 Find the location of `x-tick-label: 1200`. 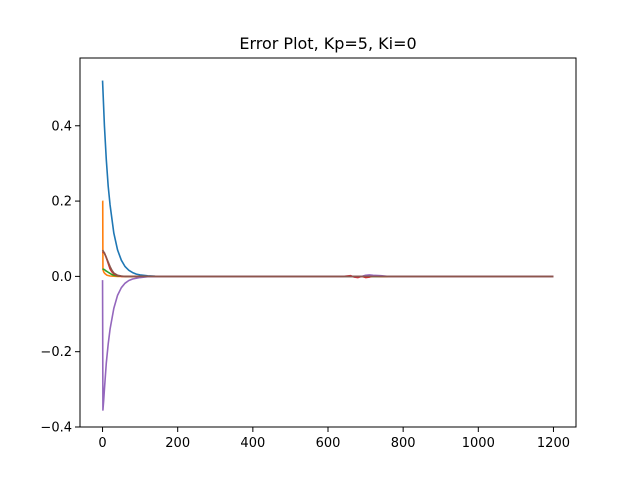

x-tick-label: 1200 is located at coordinates (553, 443).